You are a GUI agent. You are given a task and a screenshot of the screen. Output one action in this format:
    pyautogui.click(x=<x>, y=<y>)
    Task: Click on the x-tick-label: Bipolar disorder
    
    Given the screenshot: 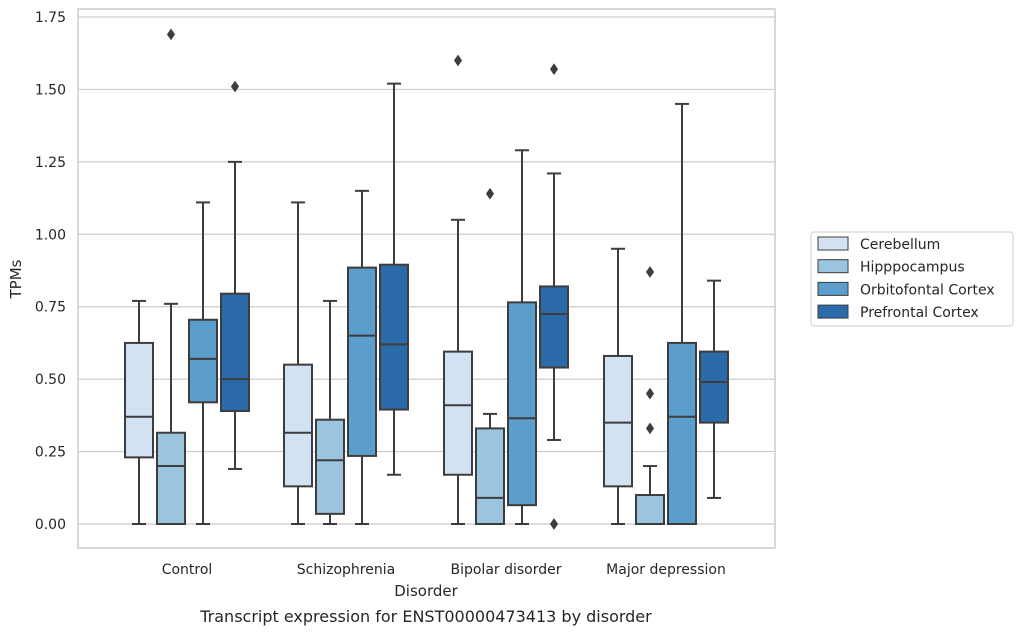 What is the action you would take?
    pyautogui.click(x=505, y=570)
    